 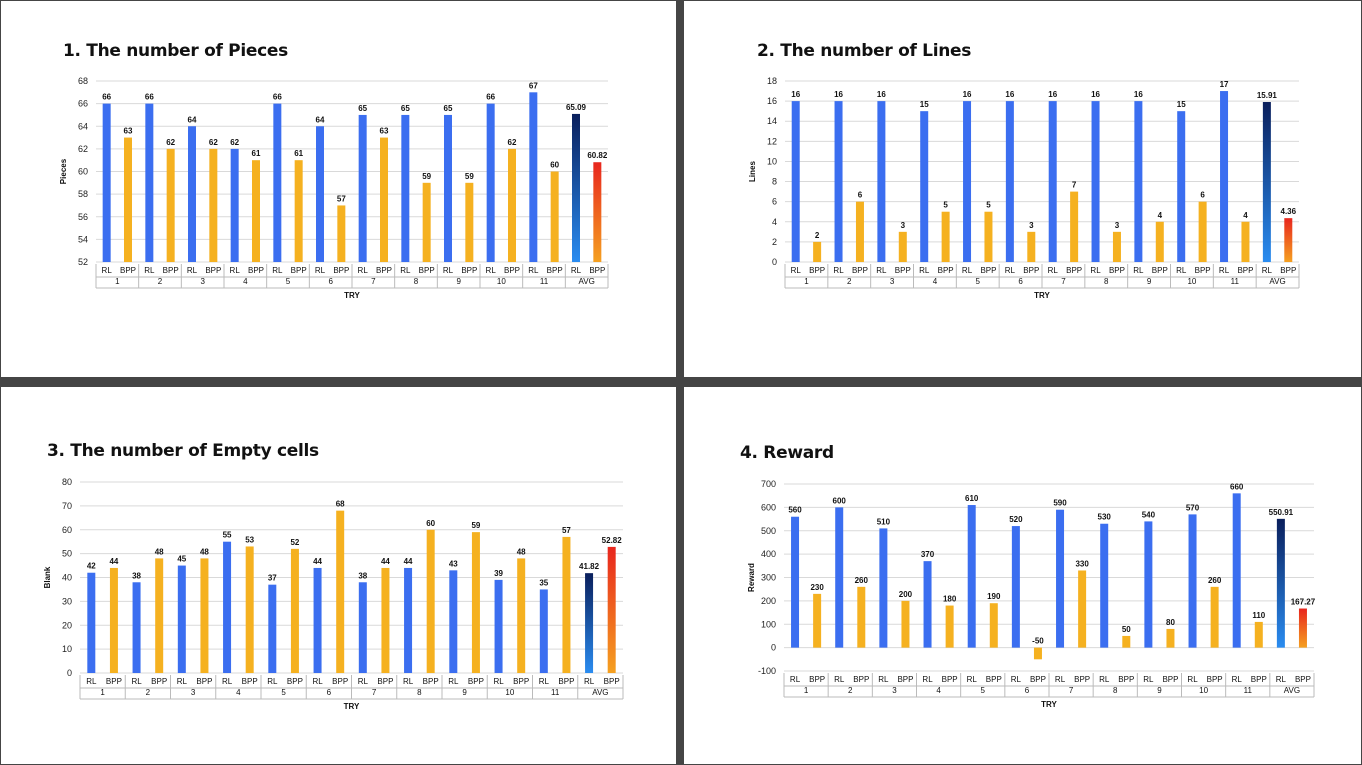 What do you see at coordinates (589, 566) in the screenshot?
I see `data-label: 41.82` at bounding box center [589, 566].